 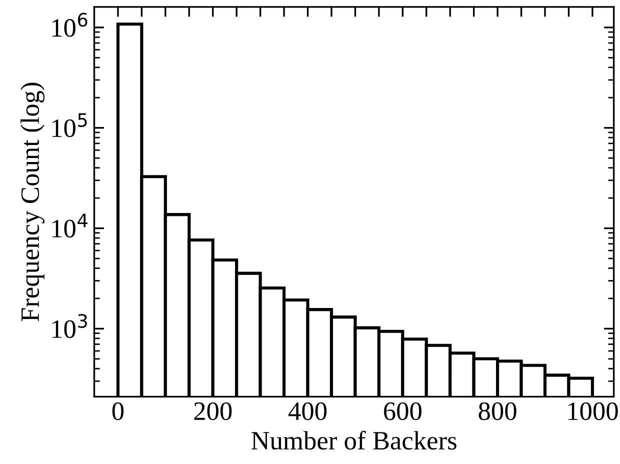 What do you see at coordinates (32, 202) in the screenshot?
I see `y-axis-title: Frequency Count (log)` at bounding box center [32, 202].